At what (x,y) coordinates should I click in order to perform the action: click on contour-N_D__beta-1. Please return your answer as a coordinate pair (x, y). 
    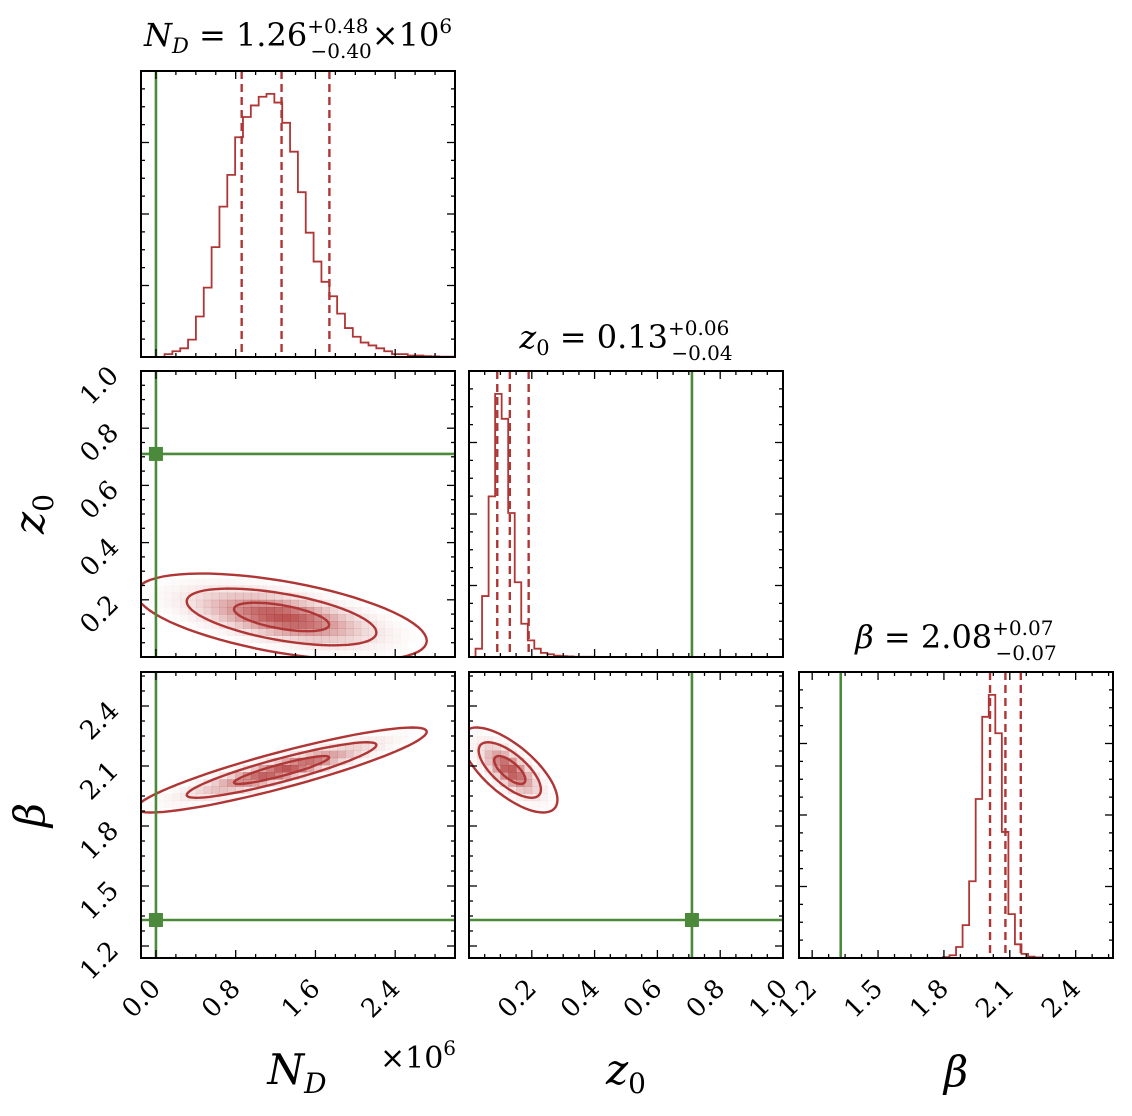
    Looking at the image, I should click on (281, 770).